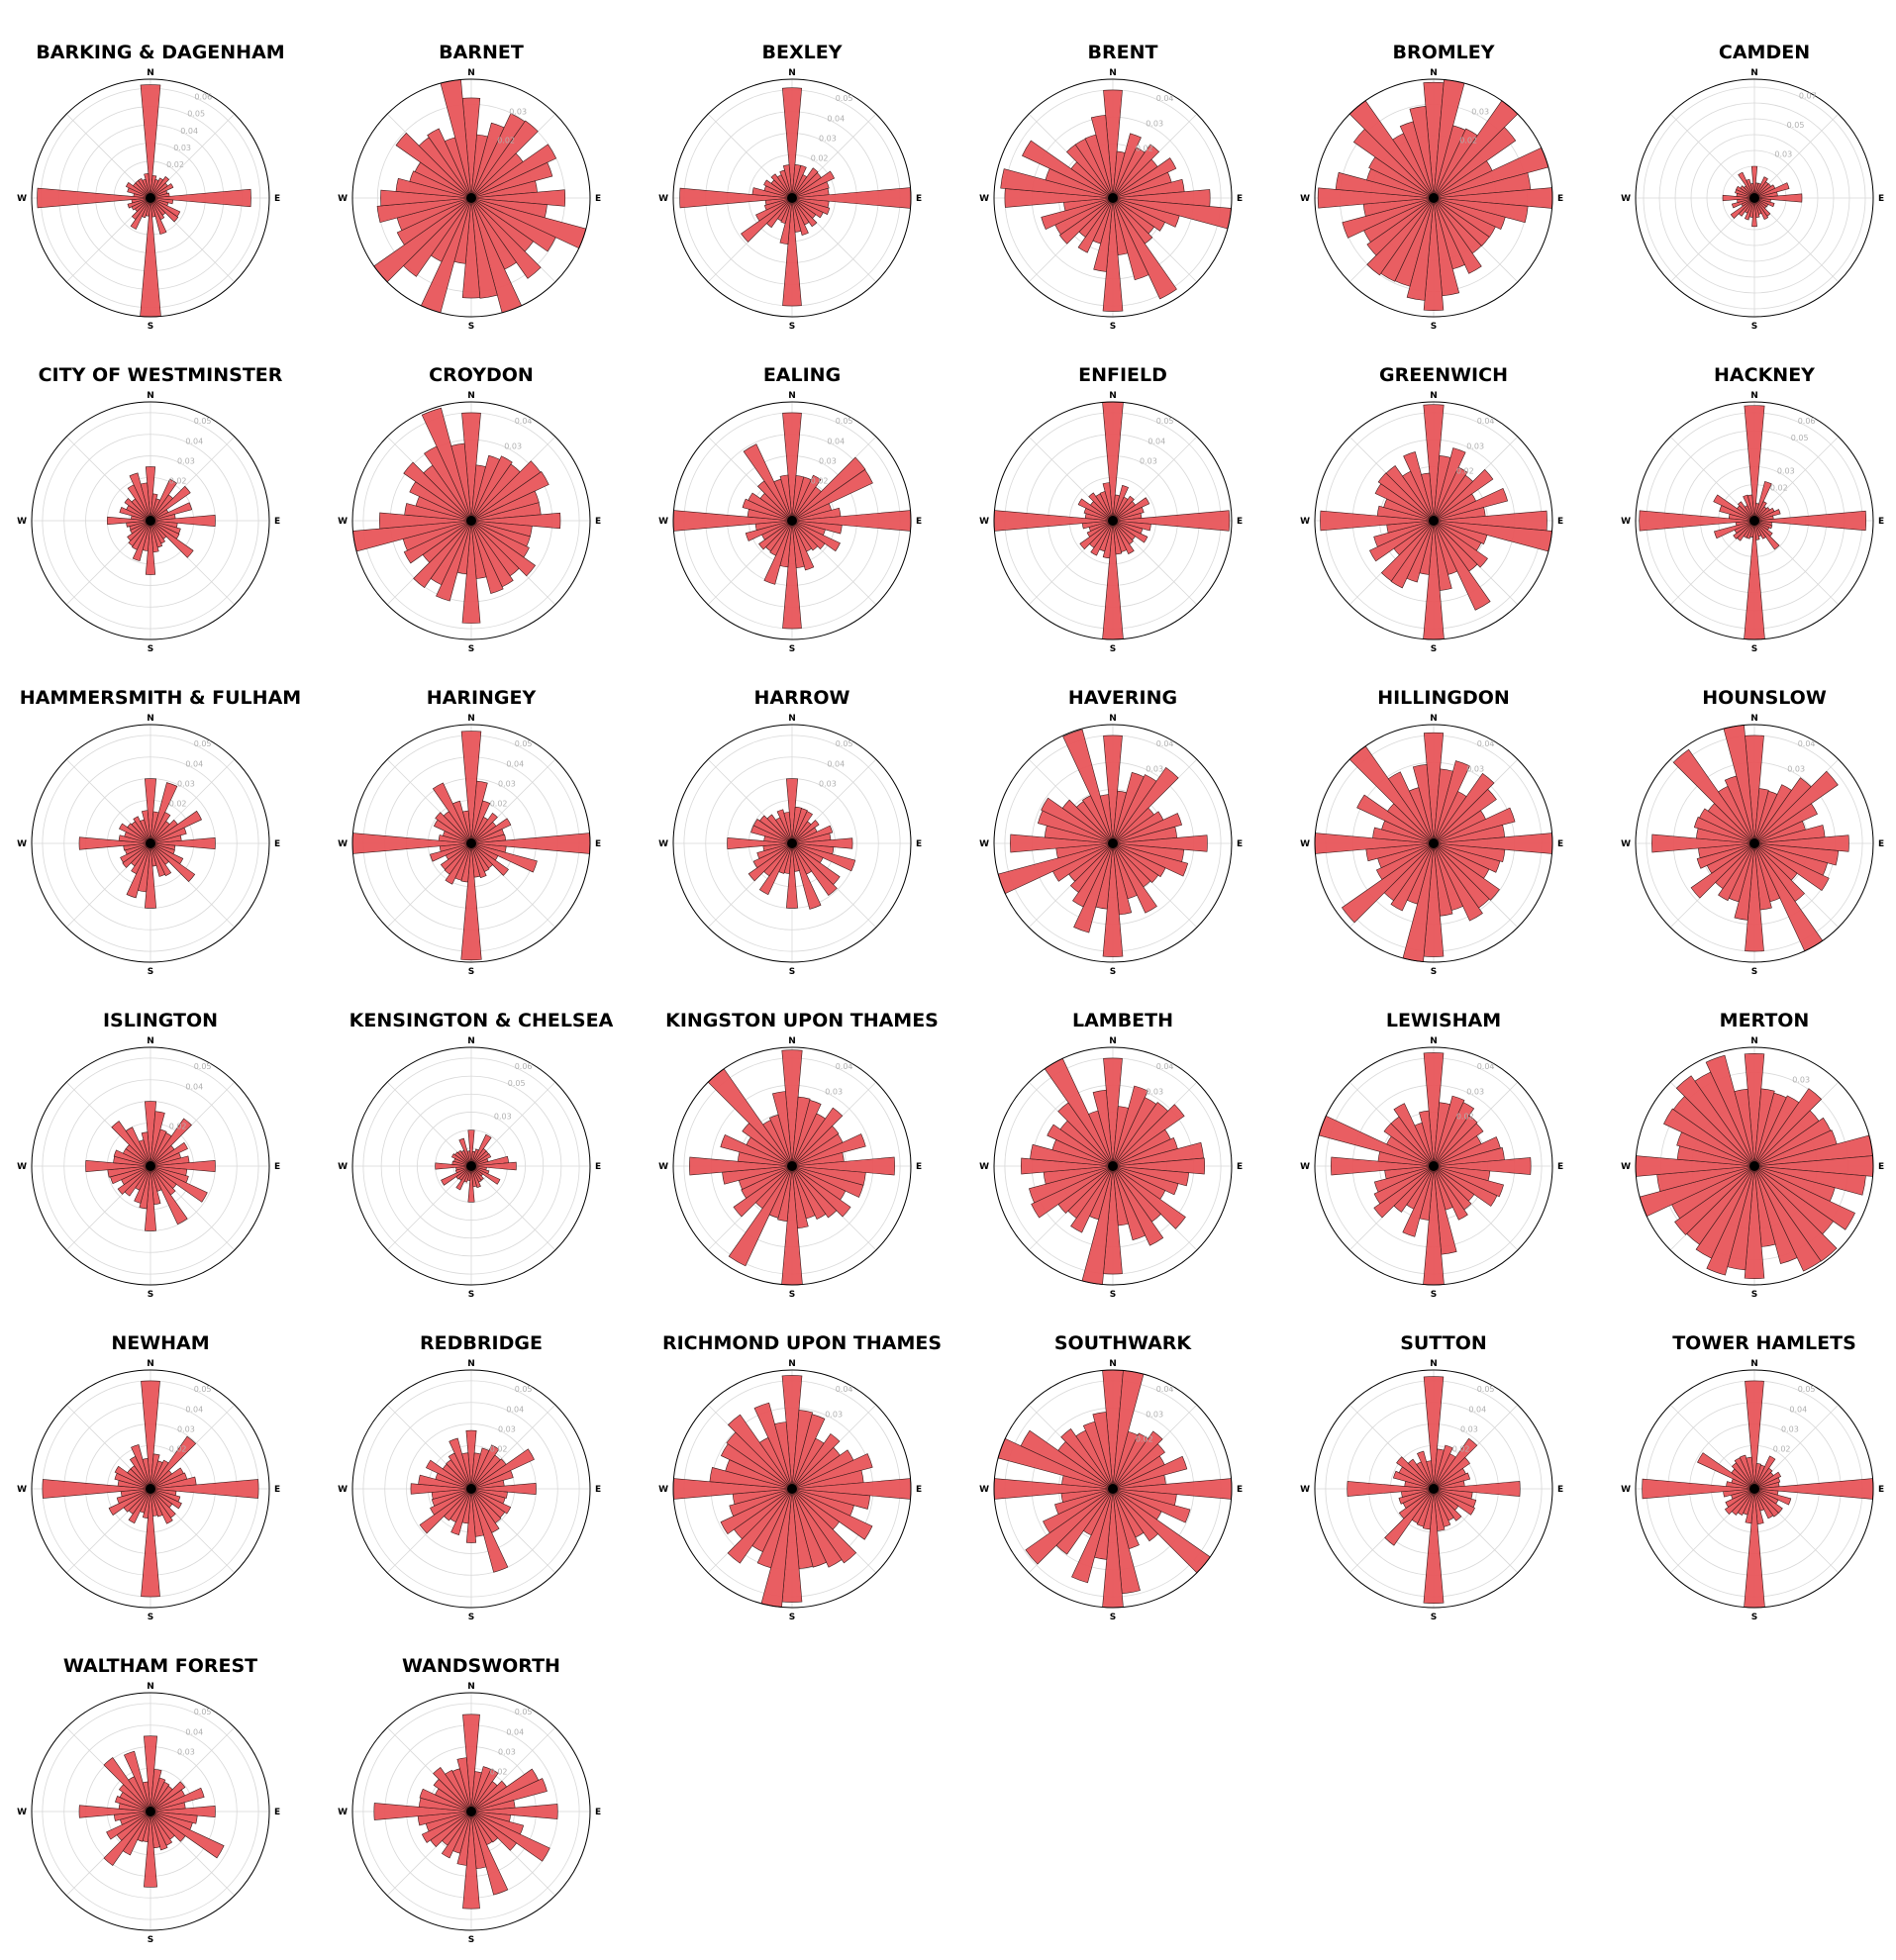  I want to click on rose-plot: 0.02 0.03 0.05 0.06 N E S W, so click(1752, 522).